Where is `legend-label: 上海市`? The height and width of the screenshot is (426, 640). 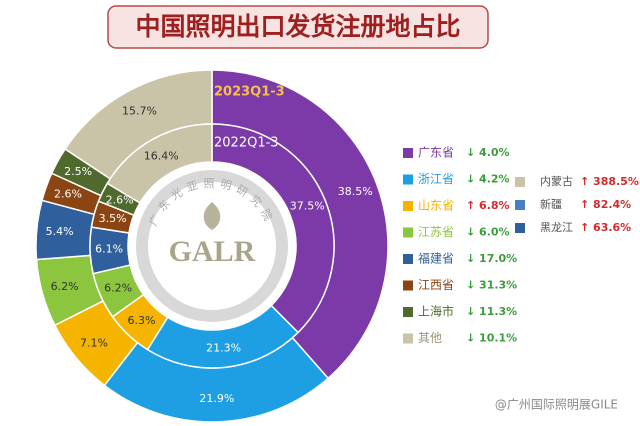 legend-label: 上海市 is located at coordinates (436, 311).